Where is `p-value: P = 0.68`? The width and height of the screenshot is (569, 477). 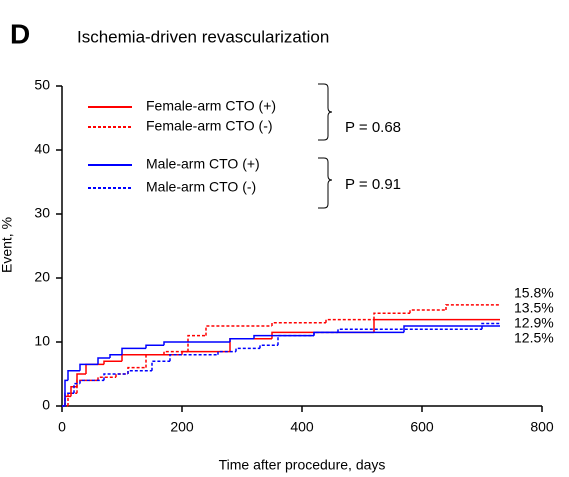
p-value: P = 0.68 is located at coordinates (373, 127).